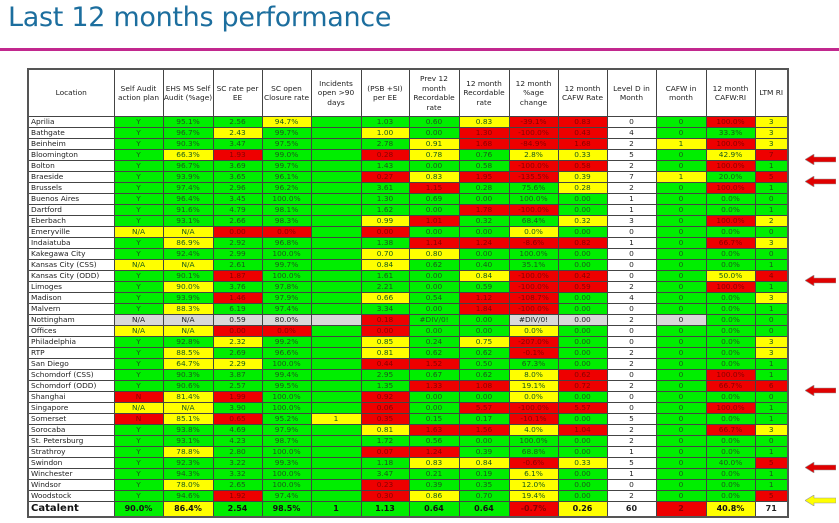 The width and height of the screenshot is (839, 523). What do you see at coordinates (533, 298) in the screenshot?
I see `metric-cell: -108.7%` at bounding box center [533, 298].